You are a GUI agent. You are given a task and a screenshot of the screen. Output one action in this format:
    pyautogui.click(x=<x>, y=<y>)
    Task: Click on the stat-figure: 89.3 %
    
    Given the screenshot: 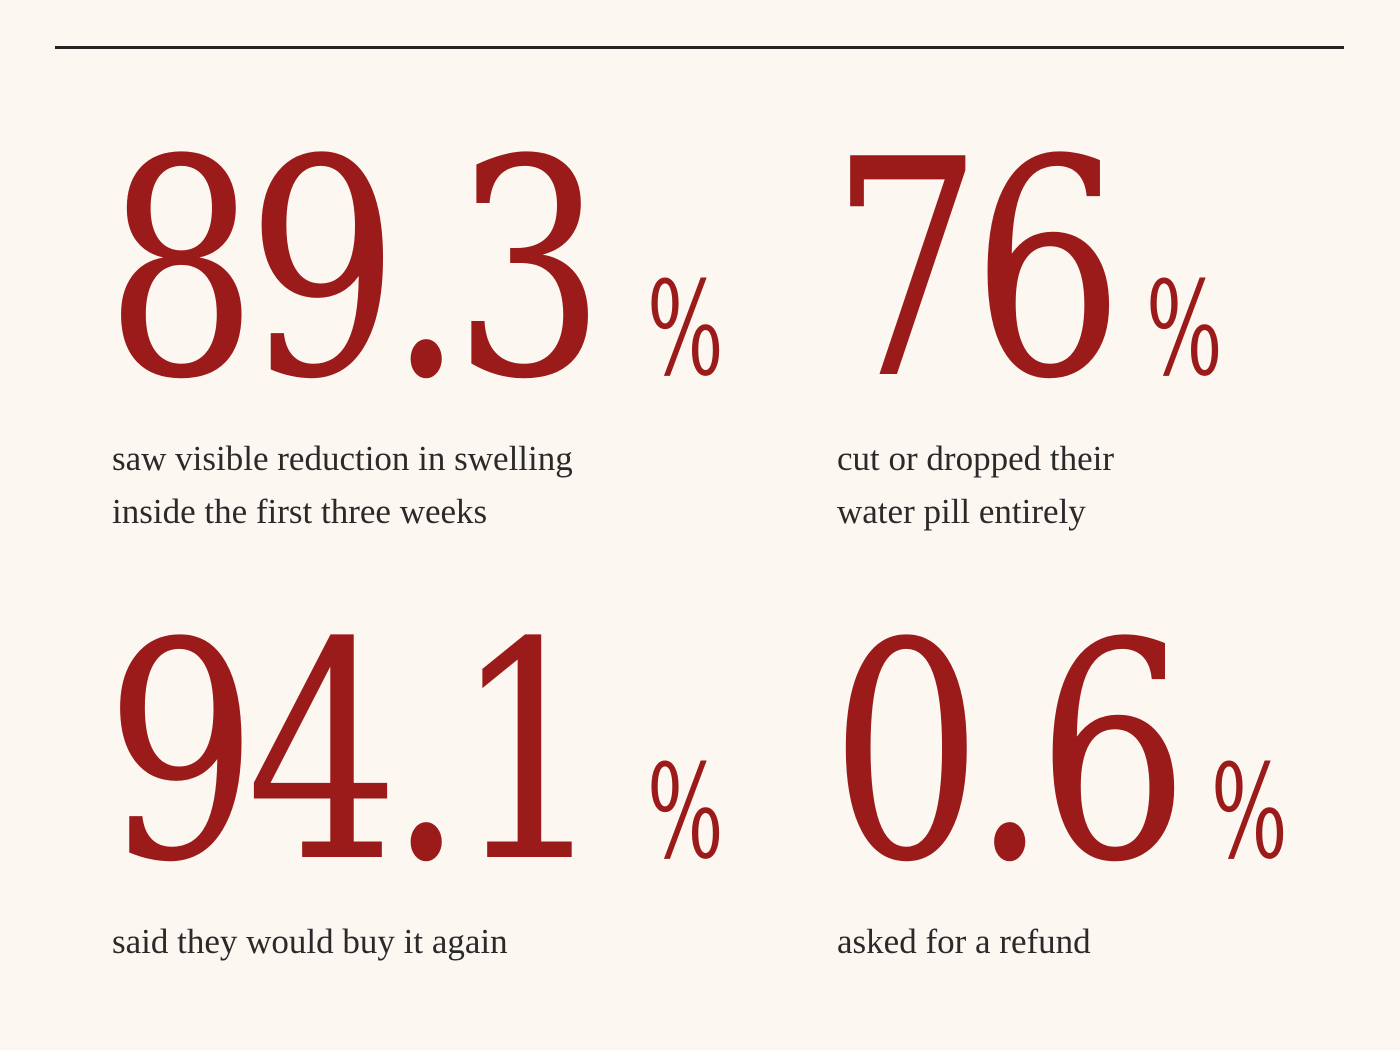 What is the action you would take?
    pyautogui.click(x=414, y=270)
    